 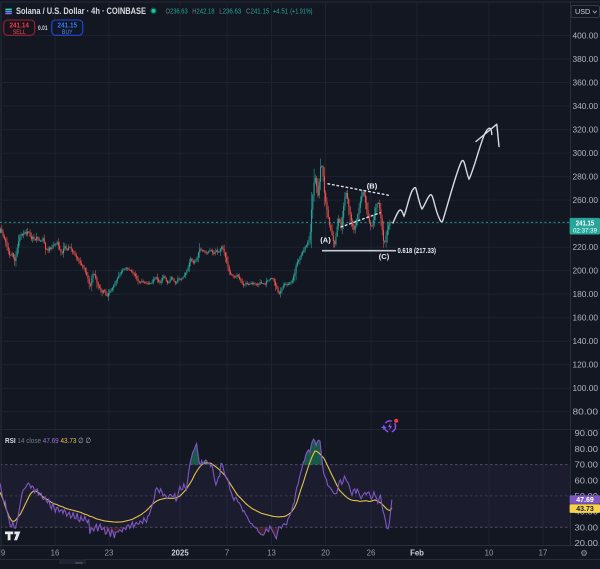 What do you see at coordinates (586, 36) in the screenshot?
I see `svg-text: 400.00` at bounding box center [586, 36].